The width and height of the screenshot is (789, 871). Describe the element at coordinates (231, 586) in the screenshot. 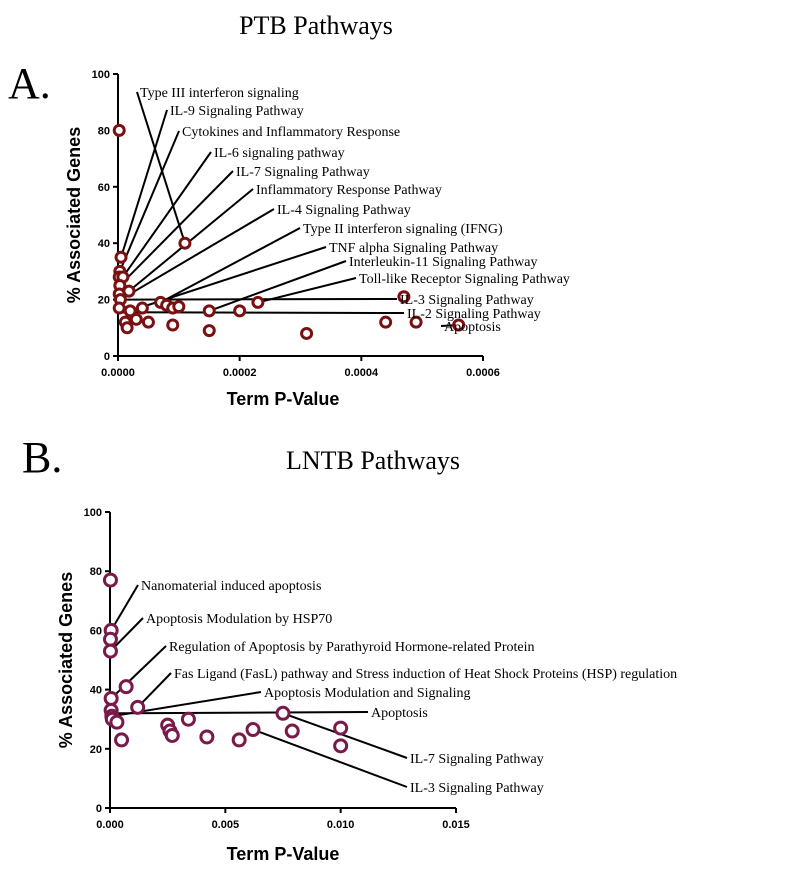

I see `annotation-label: Nanomaterial induced apoptosis` at that location.